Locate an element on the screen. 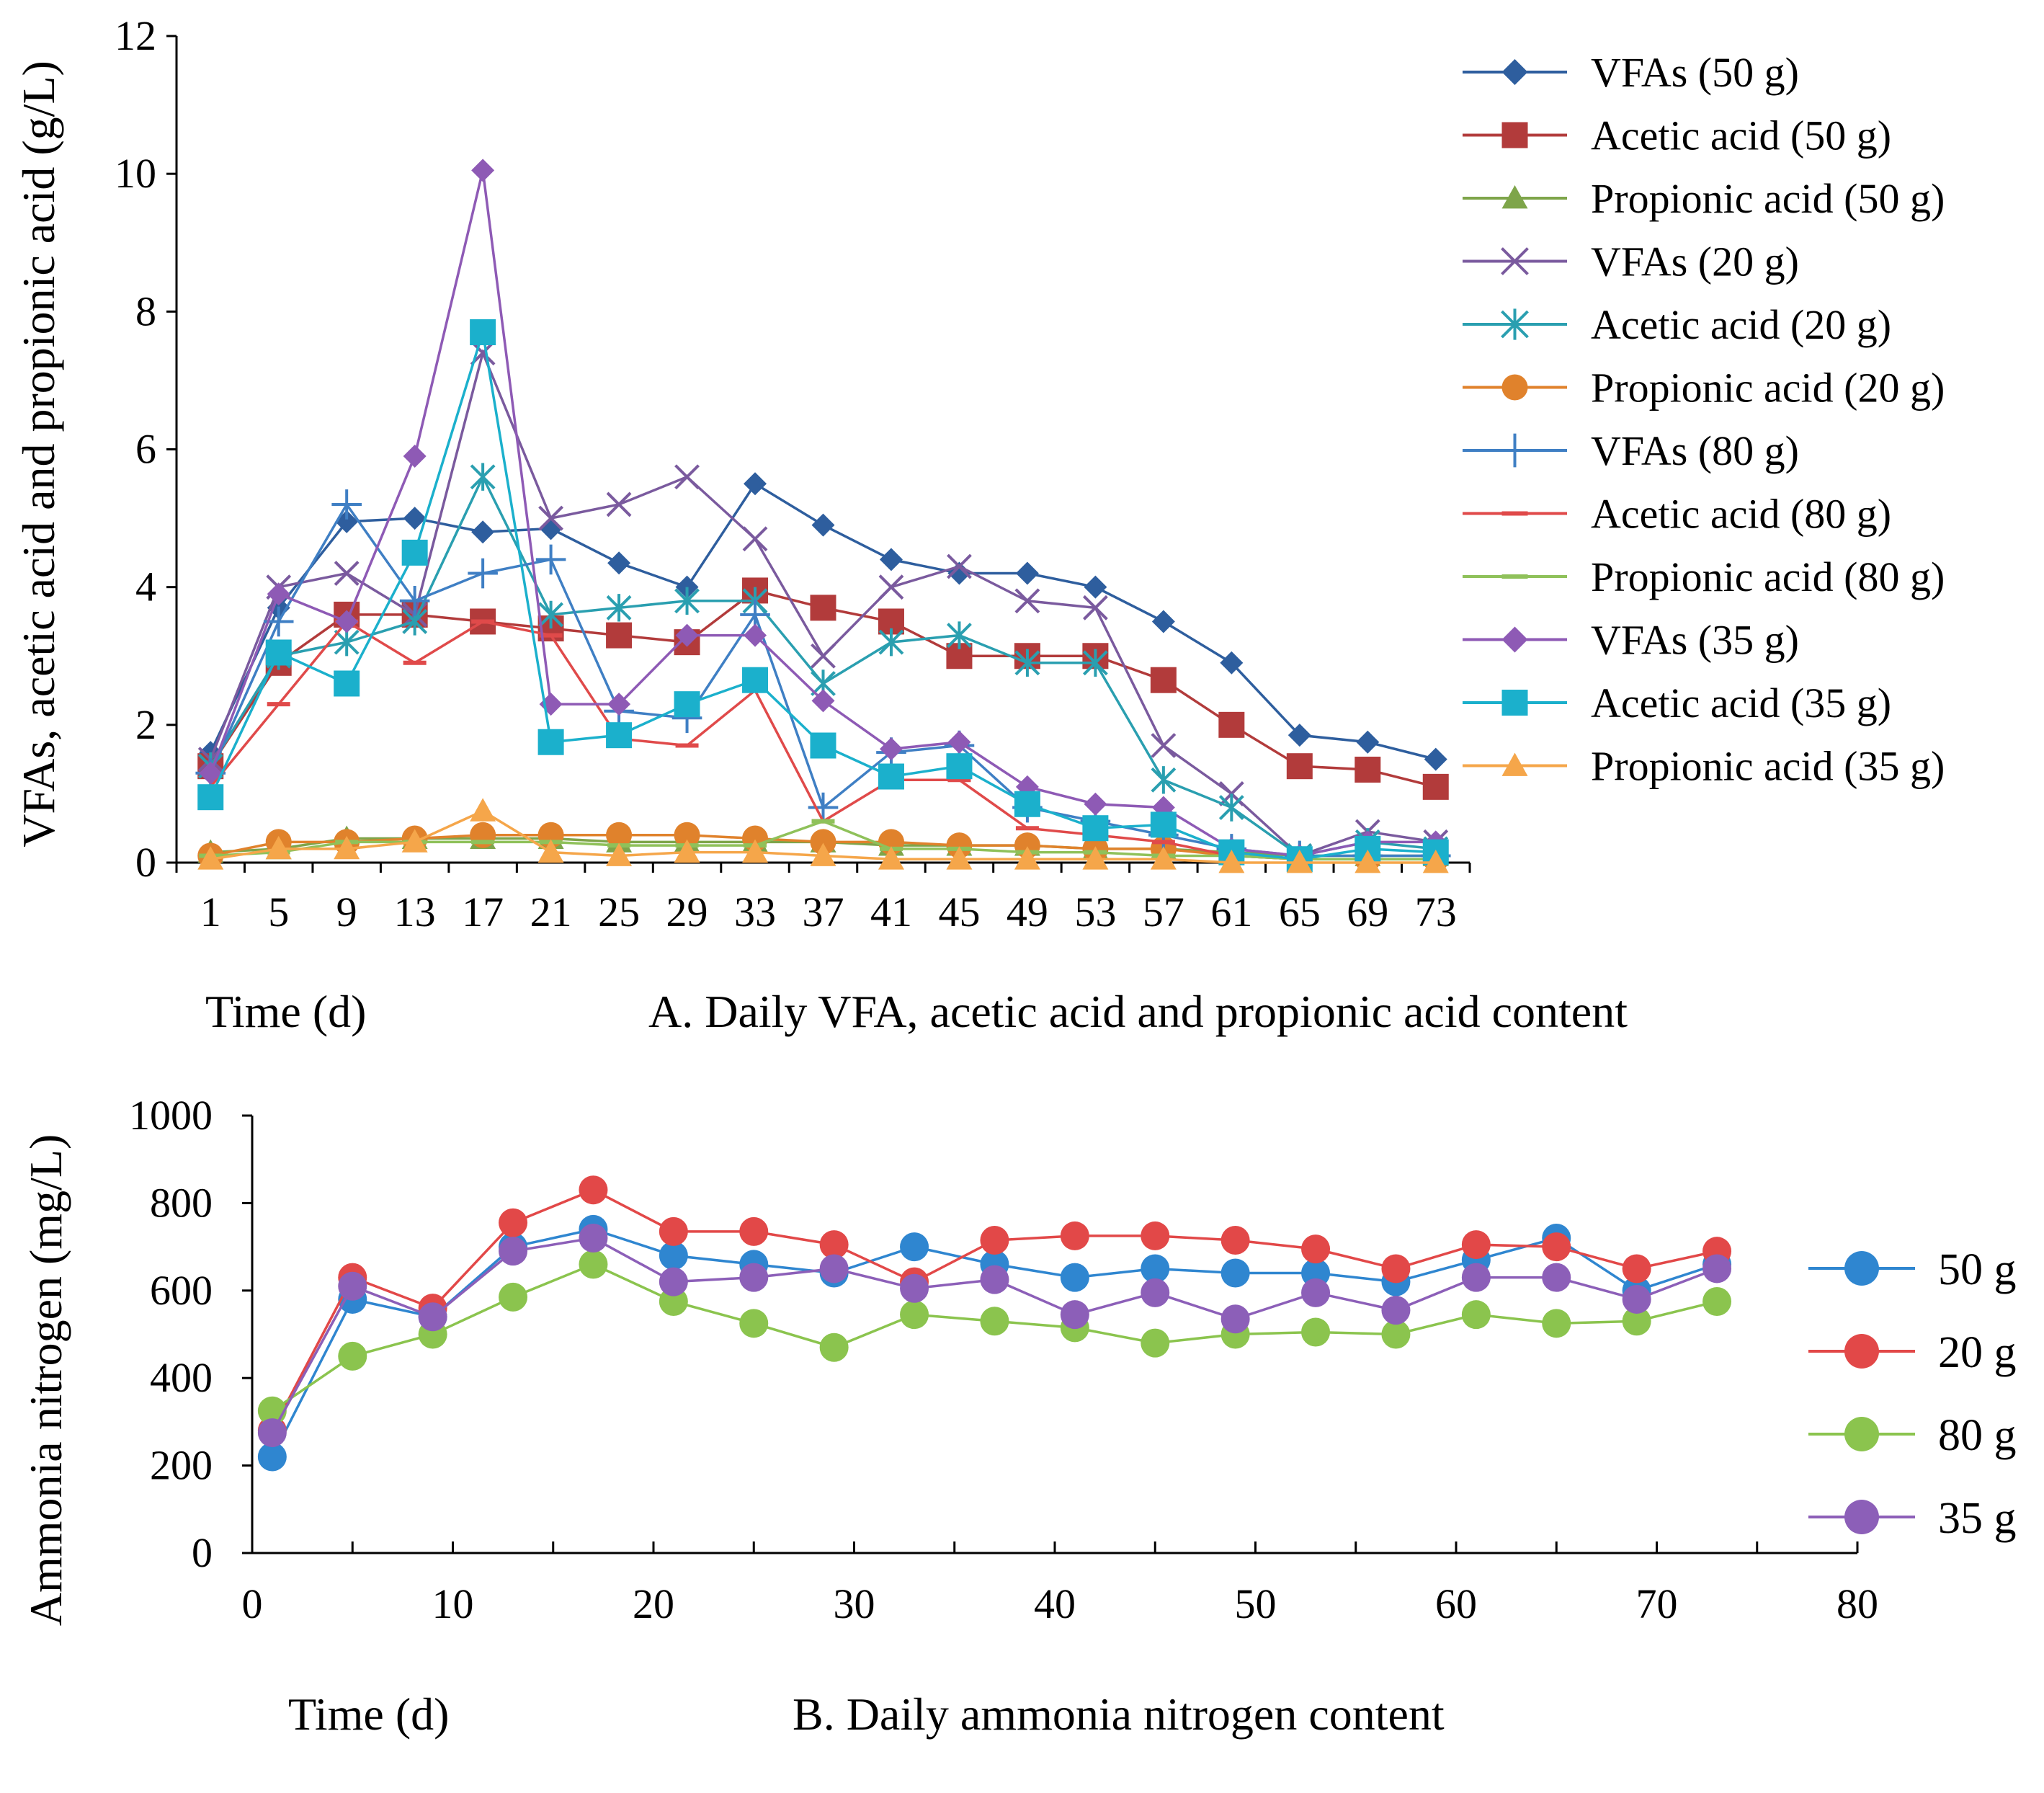 The width and height of the screenshot is (2044, 1793). legend-label: Acetic acid (80 g) is located at coordinates (1741, 514).